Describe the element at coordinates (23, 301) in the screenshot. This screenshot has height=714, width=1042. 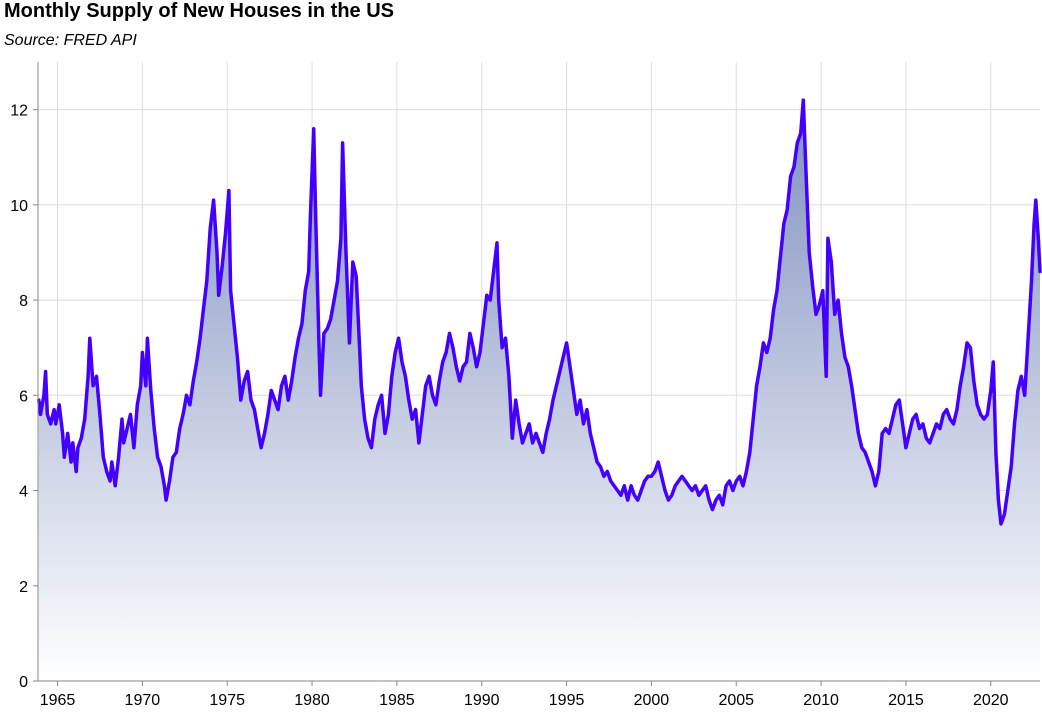
I see `y-tick-label: 8` at that location.